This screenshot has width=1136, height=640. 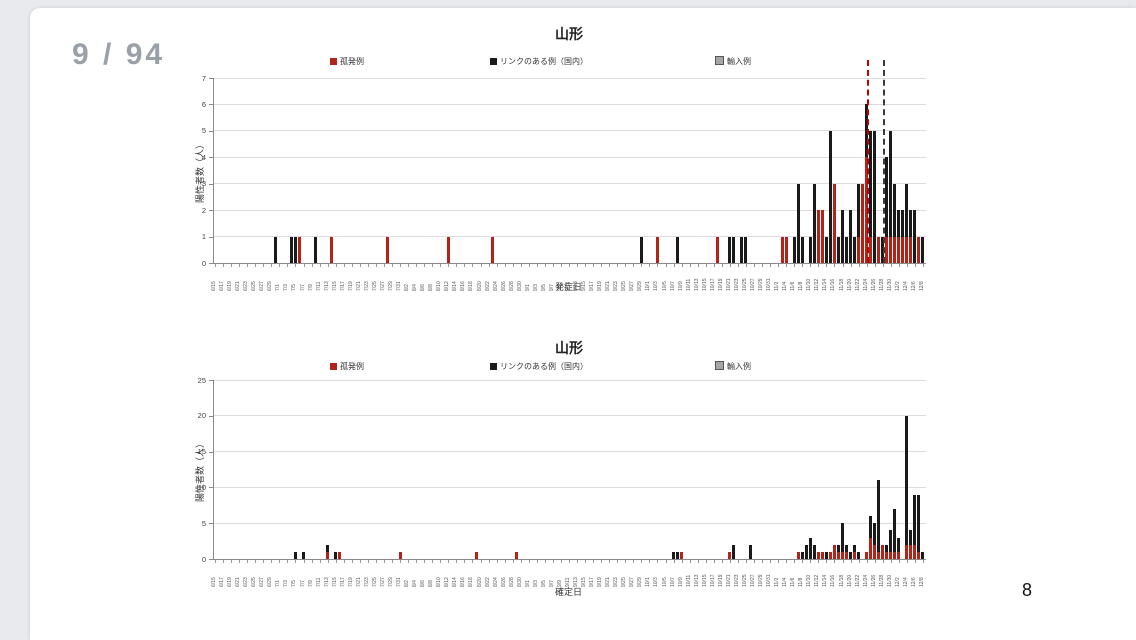 What do you see at coordinates (230, 286) in the screenshot?
I see `x-axis-tick-label: 6/19` at bounding box center [230, 286].